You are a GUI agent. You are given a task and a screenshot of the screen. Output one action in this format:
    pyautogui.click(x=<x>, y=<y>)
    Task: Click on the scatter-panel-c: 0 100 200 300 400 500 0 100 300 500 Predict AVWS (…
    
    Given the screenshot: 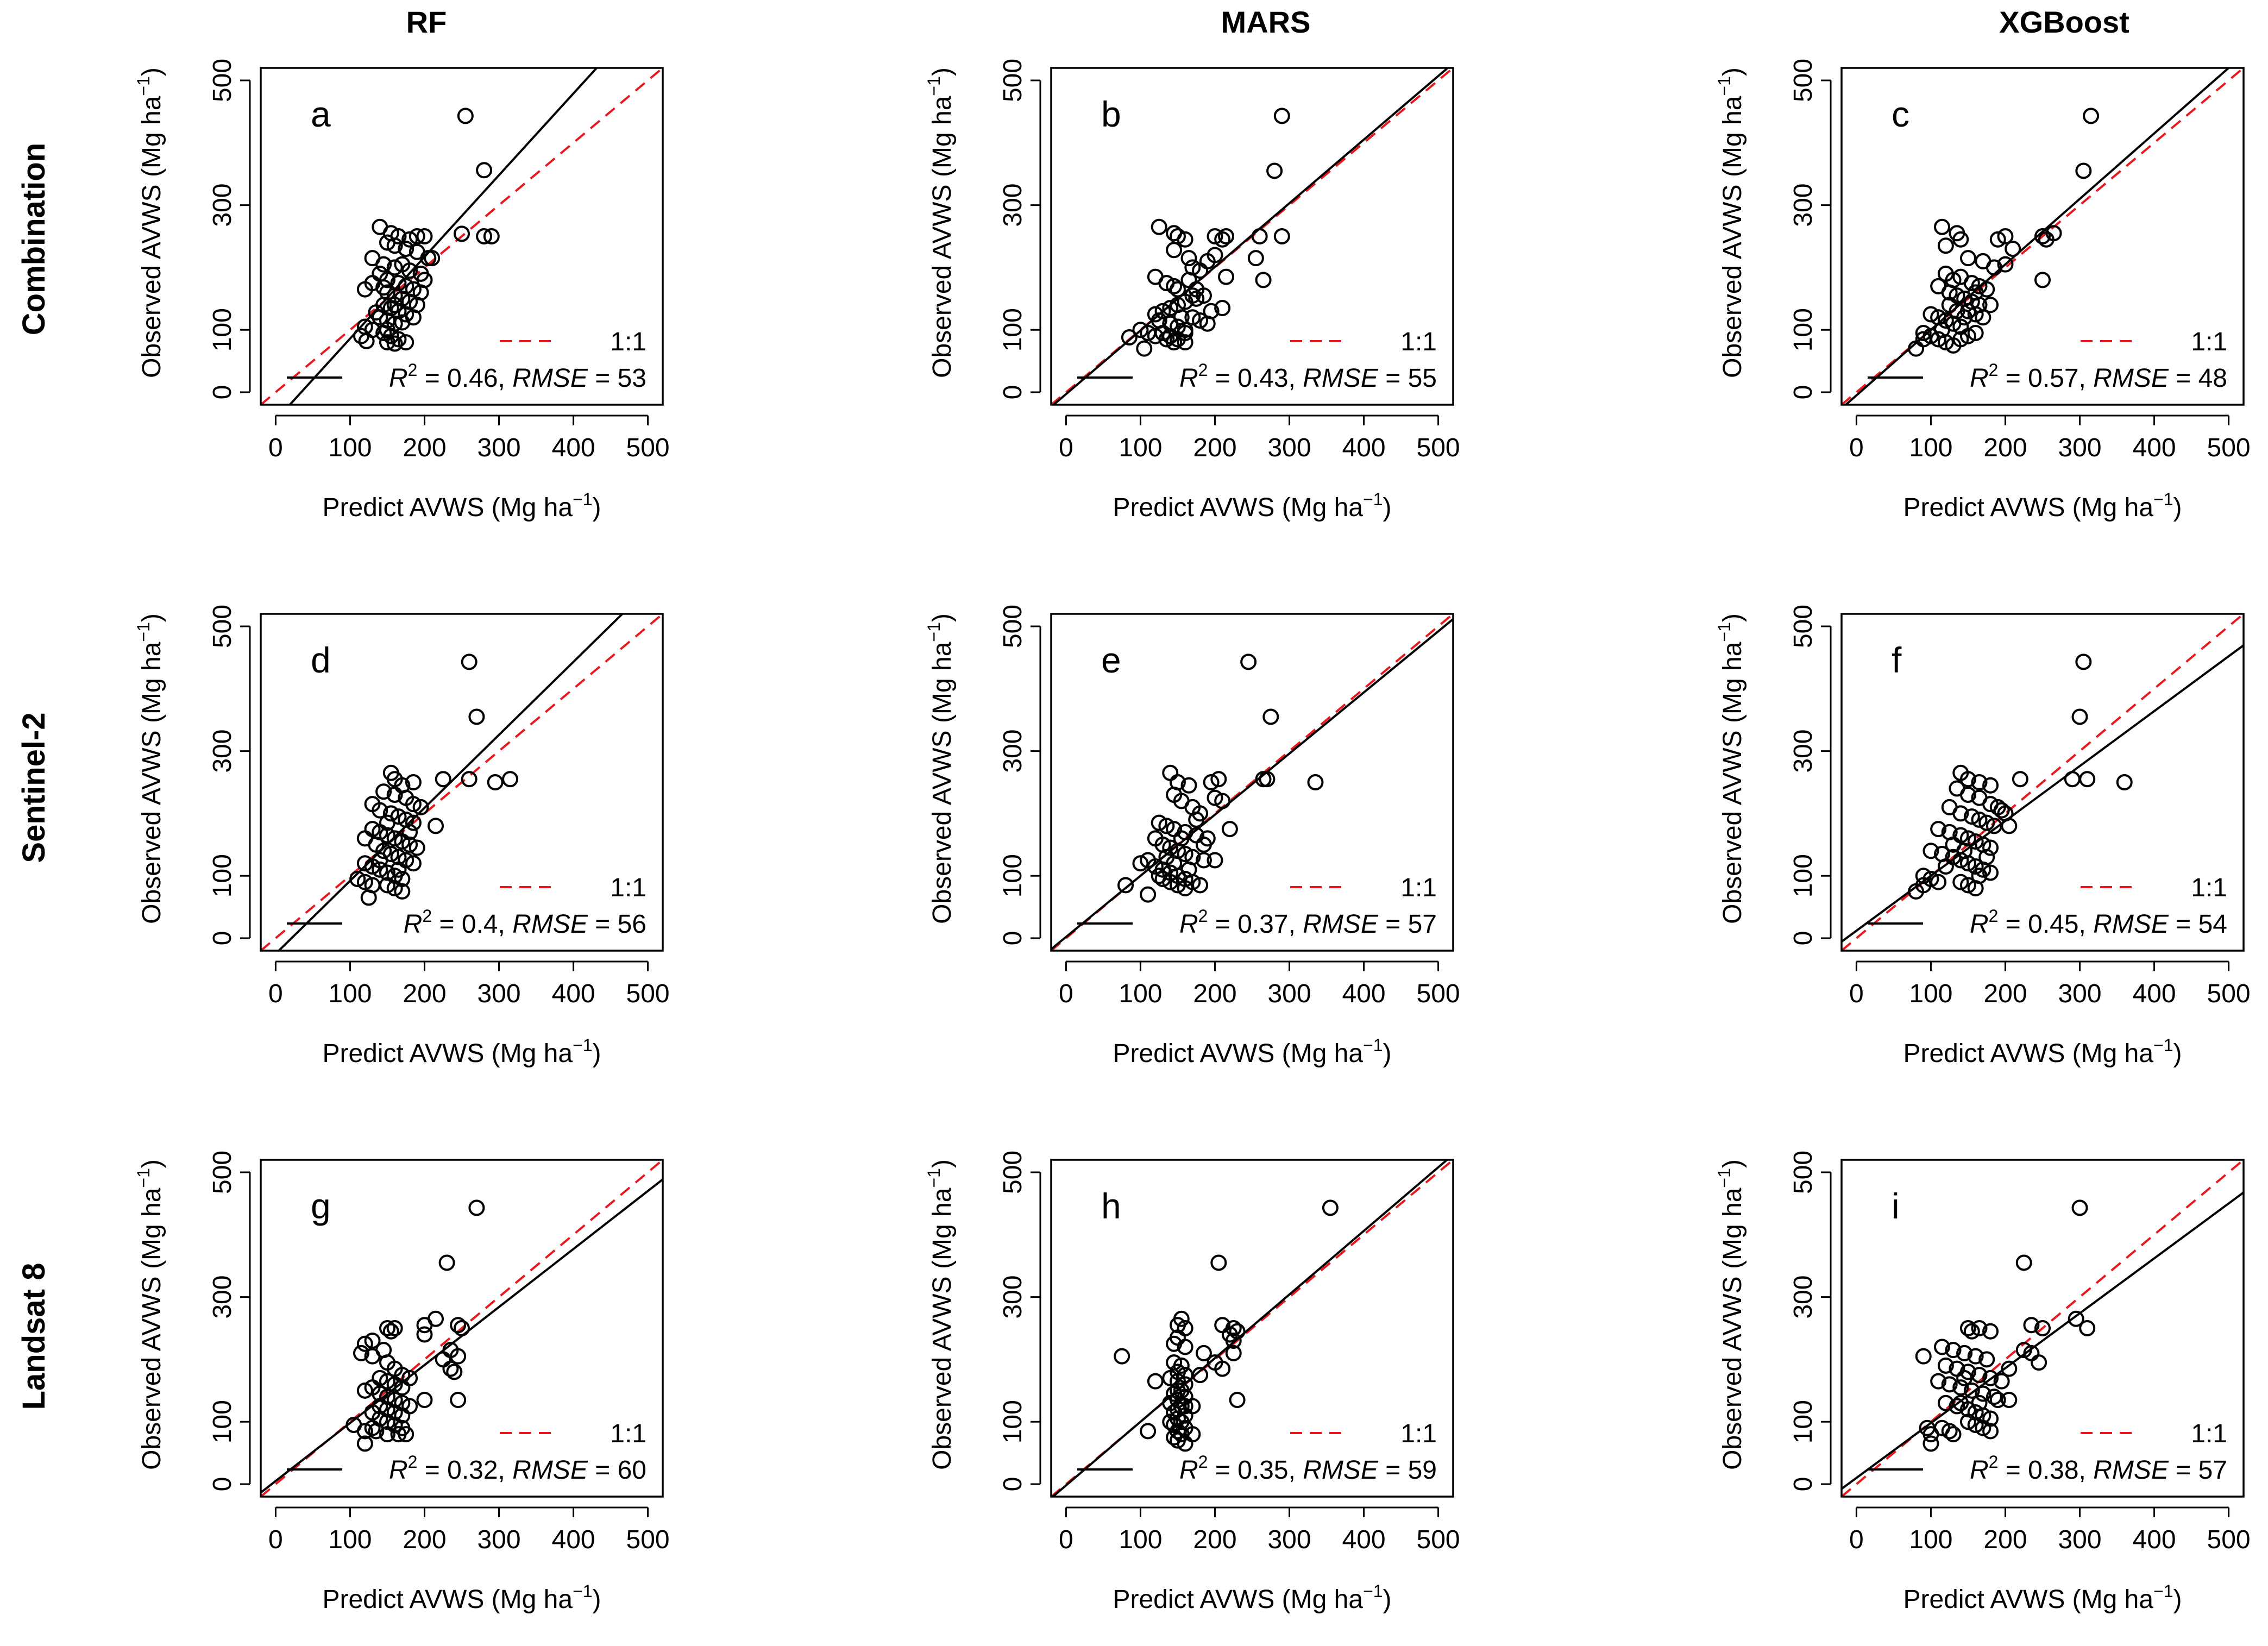 What is the action you would take?
    pyautogui.click(x=1983, y=290)
    